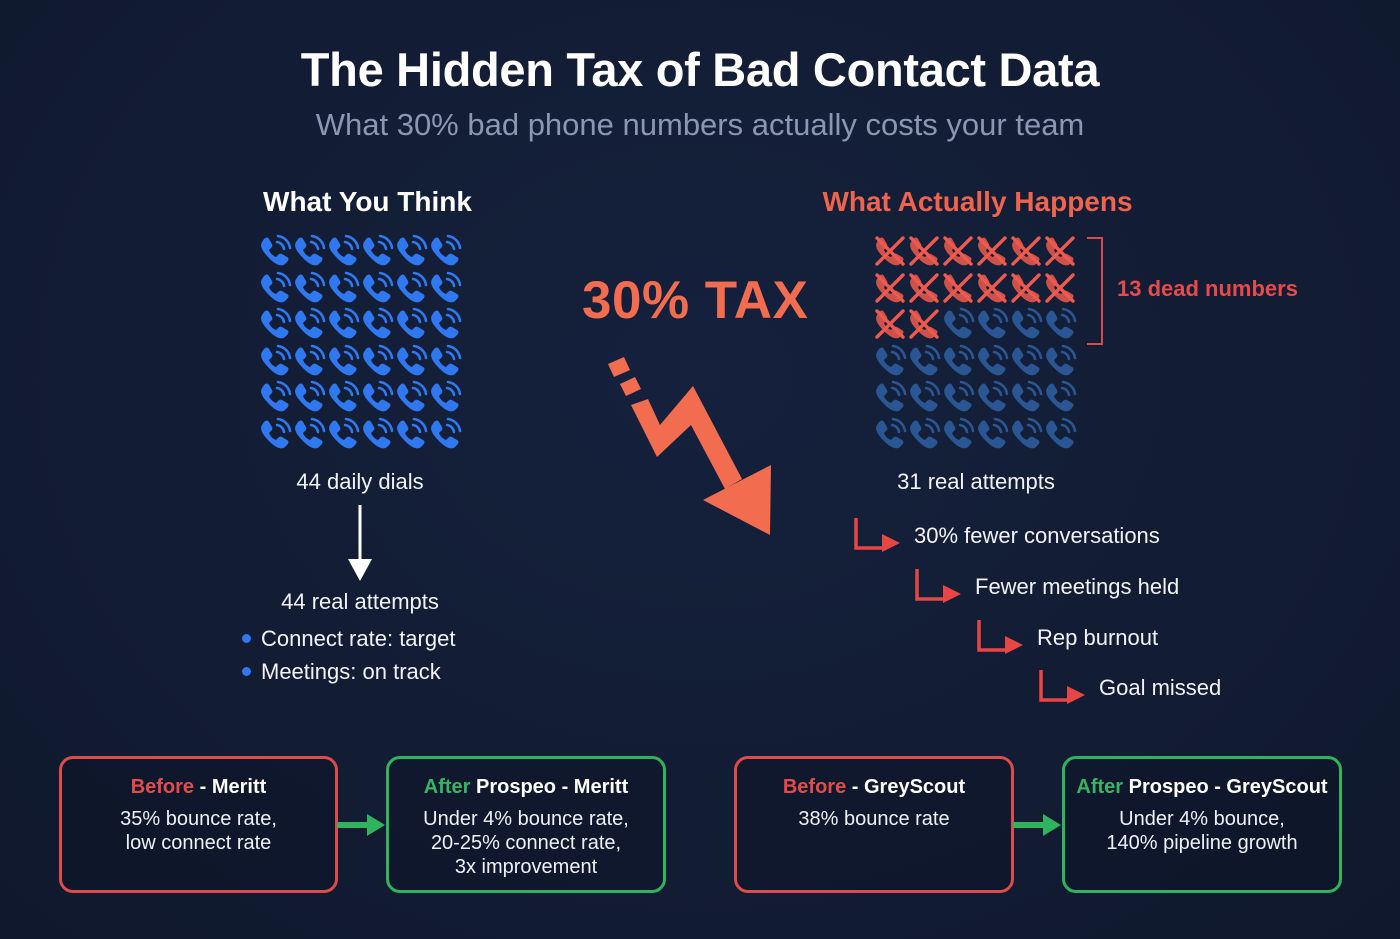 This screenshot has height=939, width=1400. I want to click on what-you-think-heading: What You Think, so click(367, 201).